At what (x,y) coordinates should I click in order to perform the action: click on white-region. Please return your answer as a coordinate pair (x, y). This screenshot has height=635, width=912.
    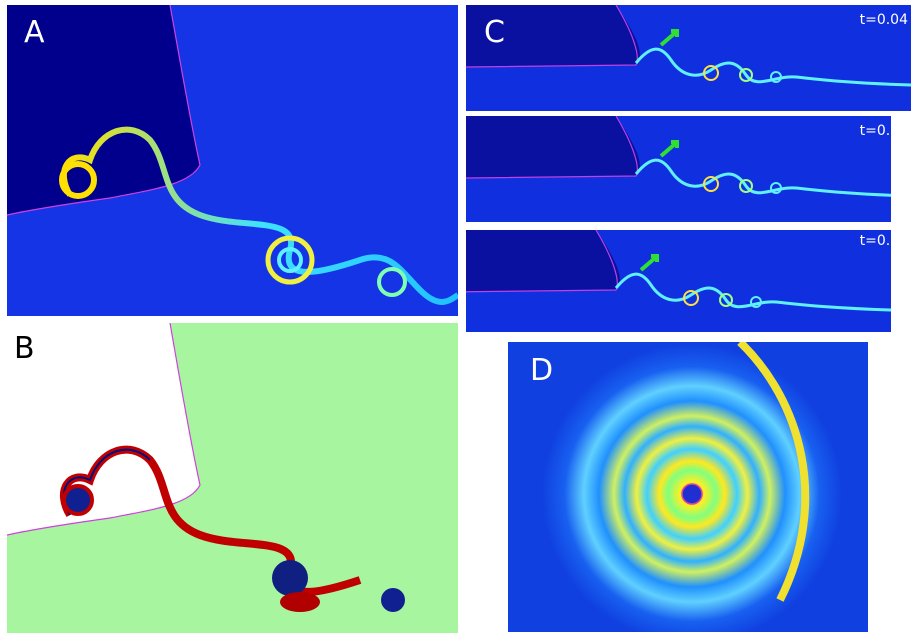
    Looking at the image, I should click on (103, 429).